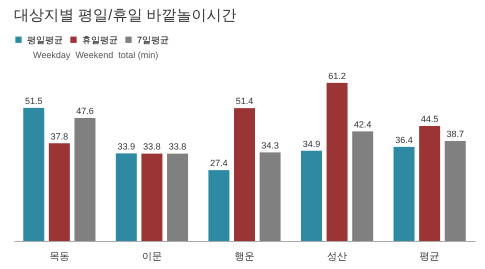 The height and width of the screenshot is (269, 485). Describe the element at coordinates (33, 101) in the screenshot. I see `data-label: 51.5` at that location.